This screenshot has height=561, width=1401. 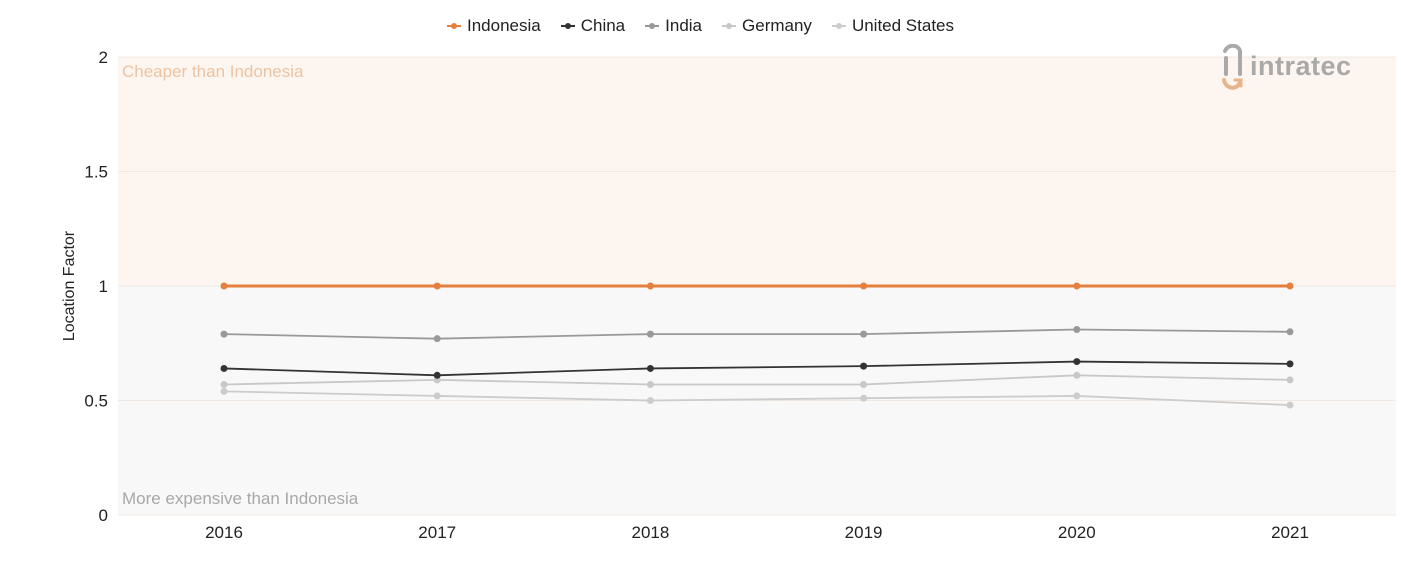 I want to click on point-united-states-2020, so click(x=1077, y=396).